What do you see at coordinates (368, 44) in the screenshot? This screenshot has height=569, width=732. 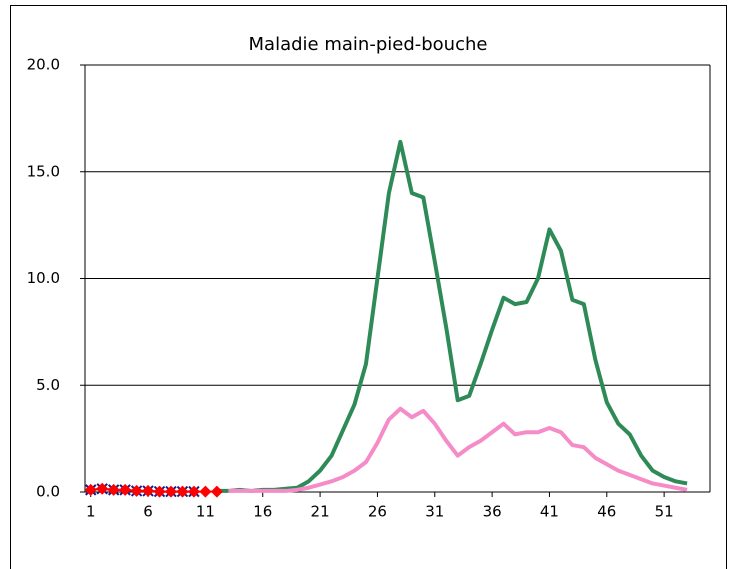 I see `chart-title: Maladie main-pied-bouche` at bounding box center [368, 44].